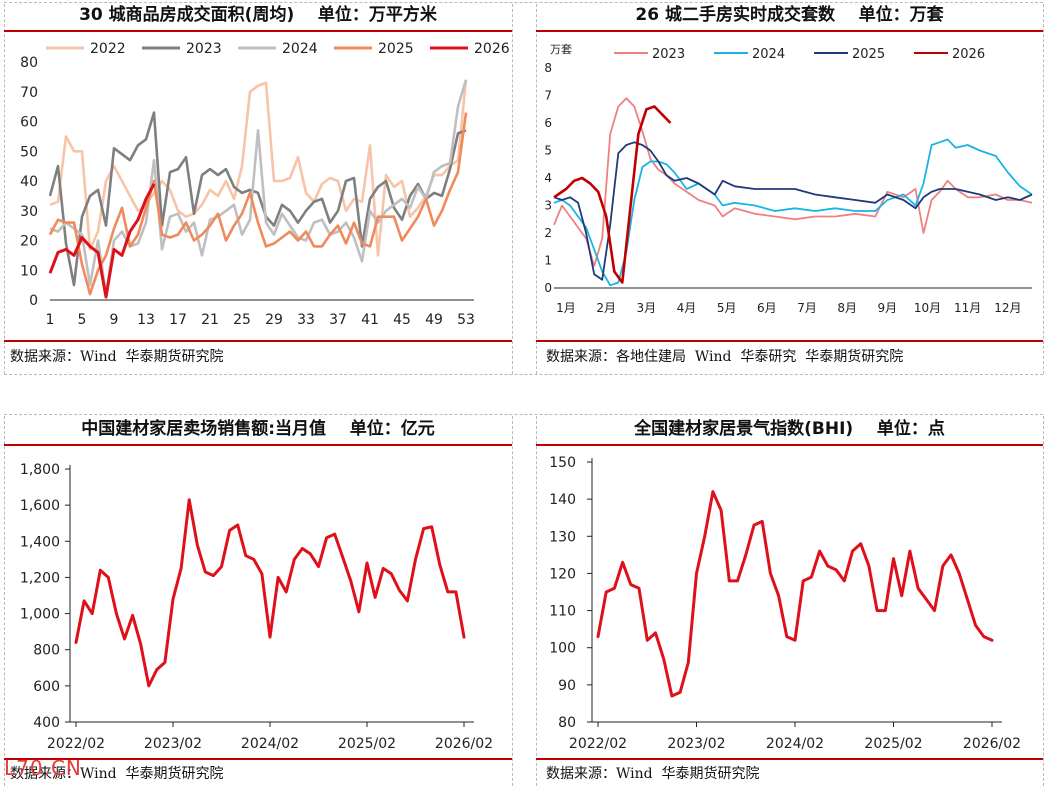 This screenshot has height=788, width=1046. Describe the element at coordinates (40, 578) in the screenshot. I see `y-tick-label: 1,200` at that location.